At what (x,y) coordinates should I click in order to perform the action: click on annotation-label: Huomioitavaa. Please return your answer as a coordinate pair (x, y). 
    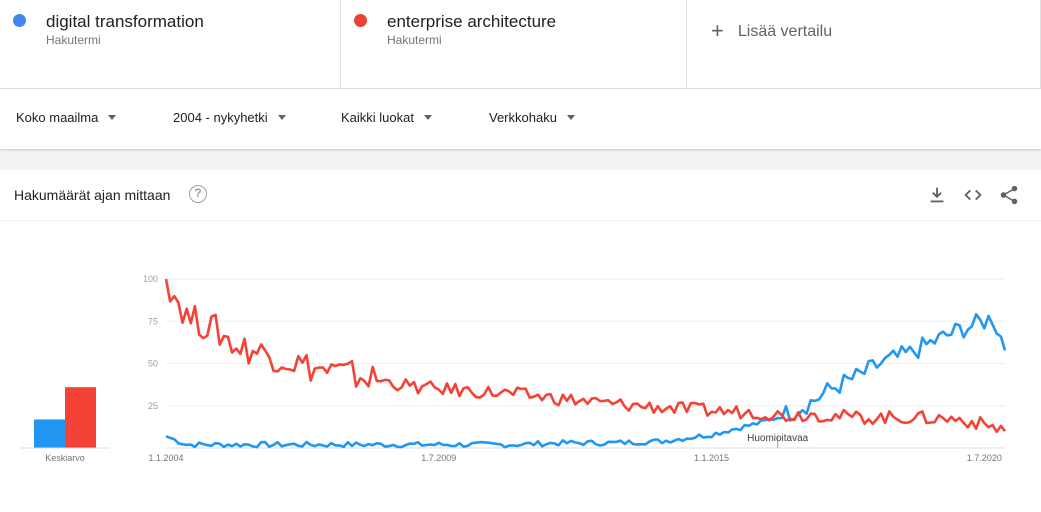
    Looking at the image, I should click on (778, 438).